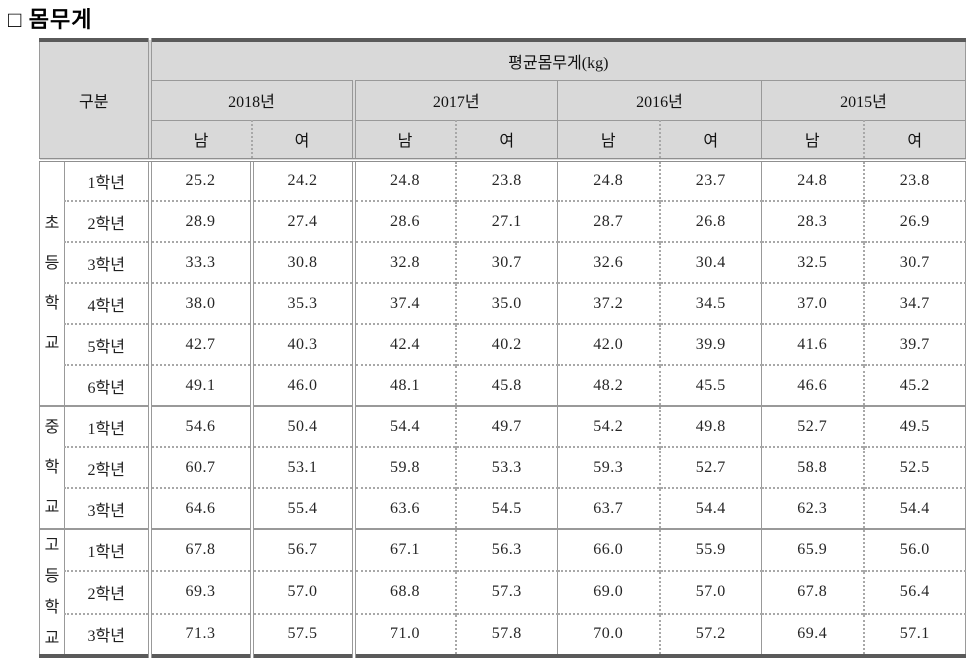 Image resolution: width=968 pixels, height=660 pixels. Describe the element at coordinates (506, 221) in the screenshot. I see `value-cell: 27.1` at that location.